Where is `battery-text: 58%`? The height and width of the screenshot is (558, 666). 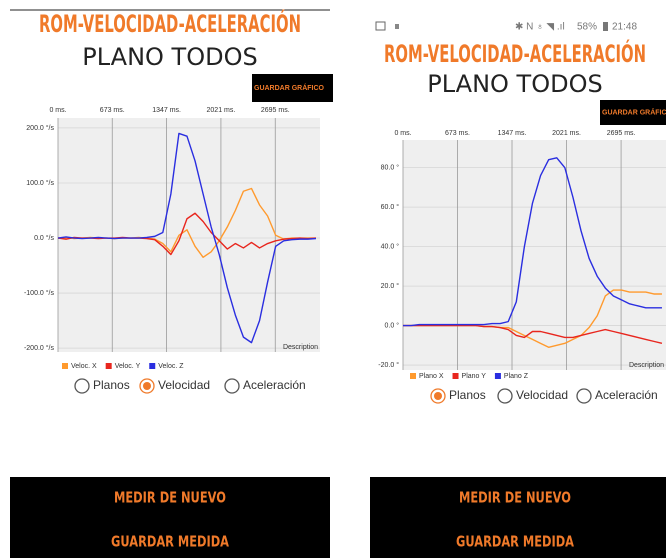
battery-text: 58% is located at coordinates (587, 27).